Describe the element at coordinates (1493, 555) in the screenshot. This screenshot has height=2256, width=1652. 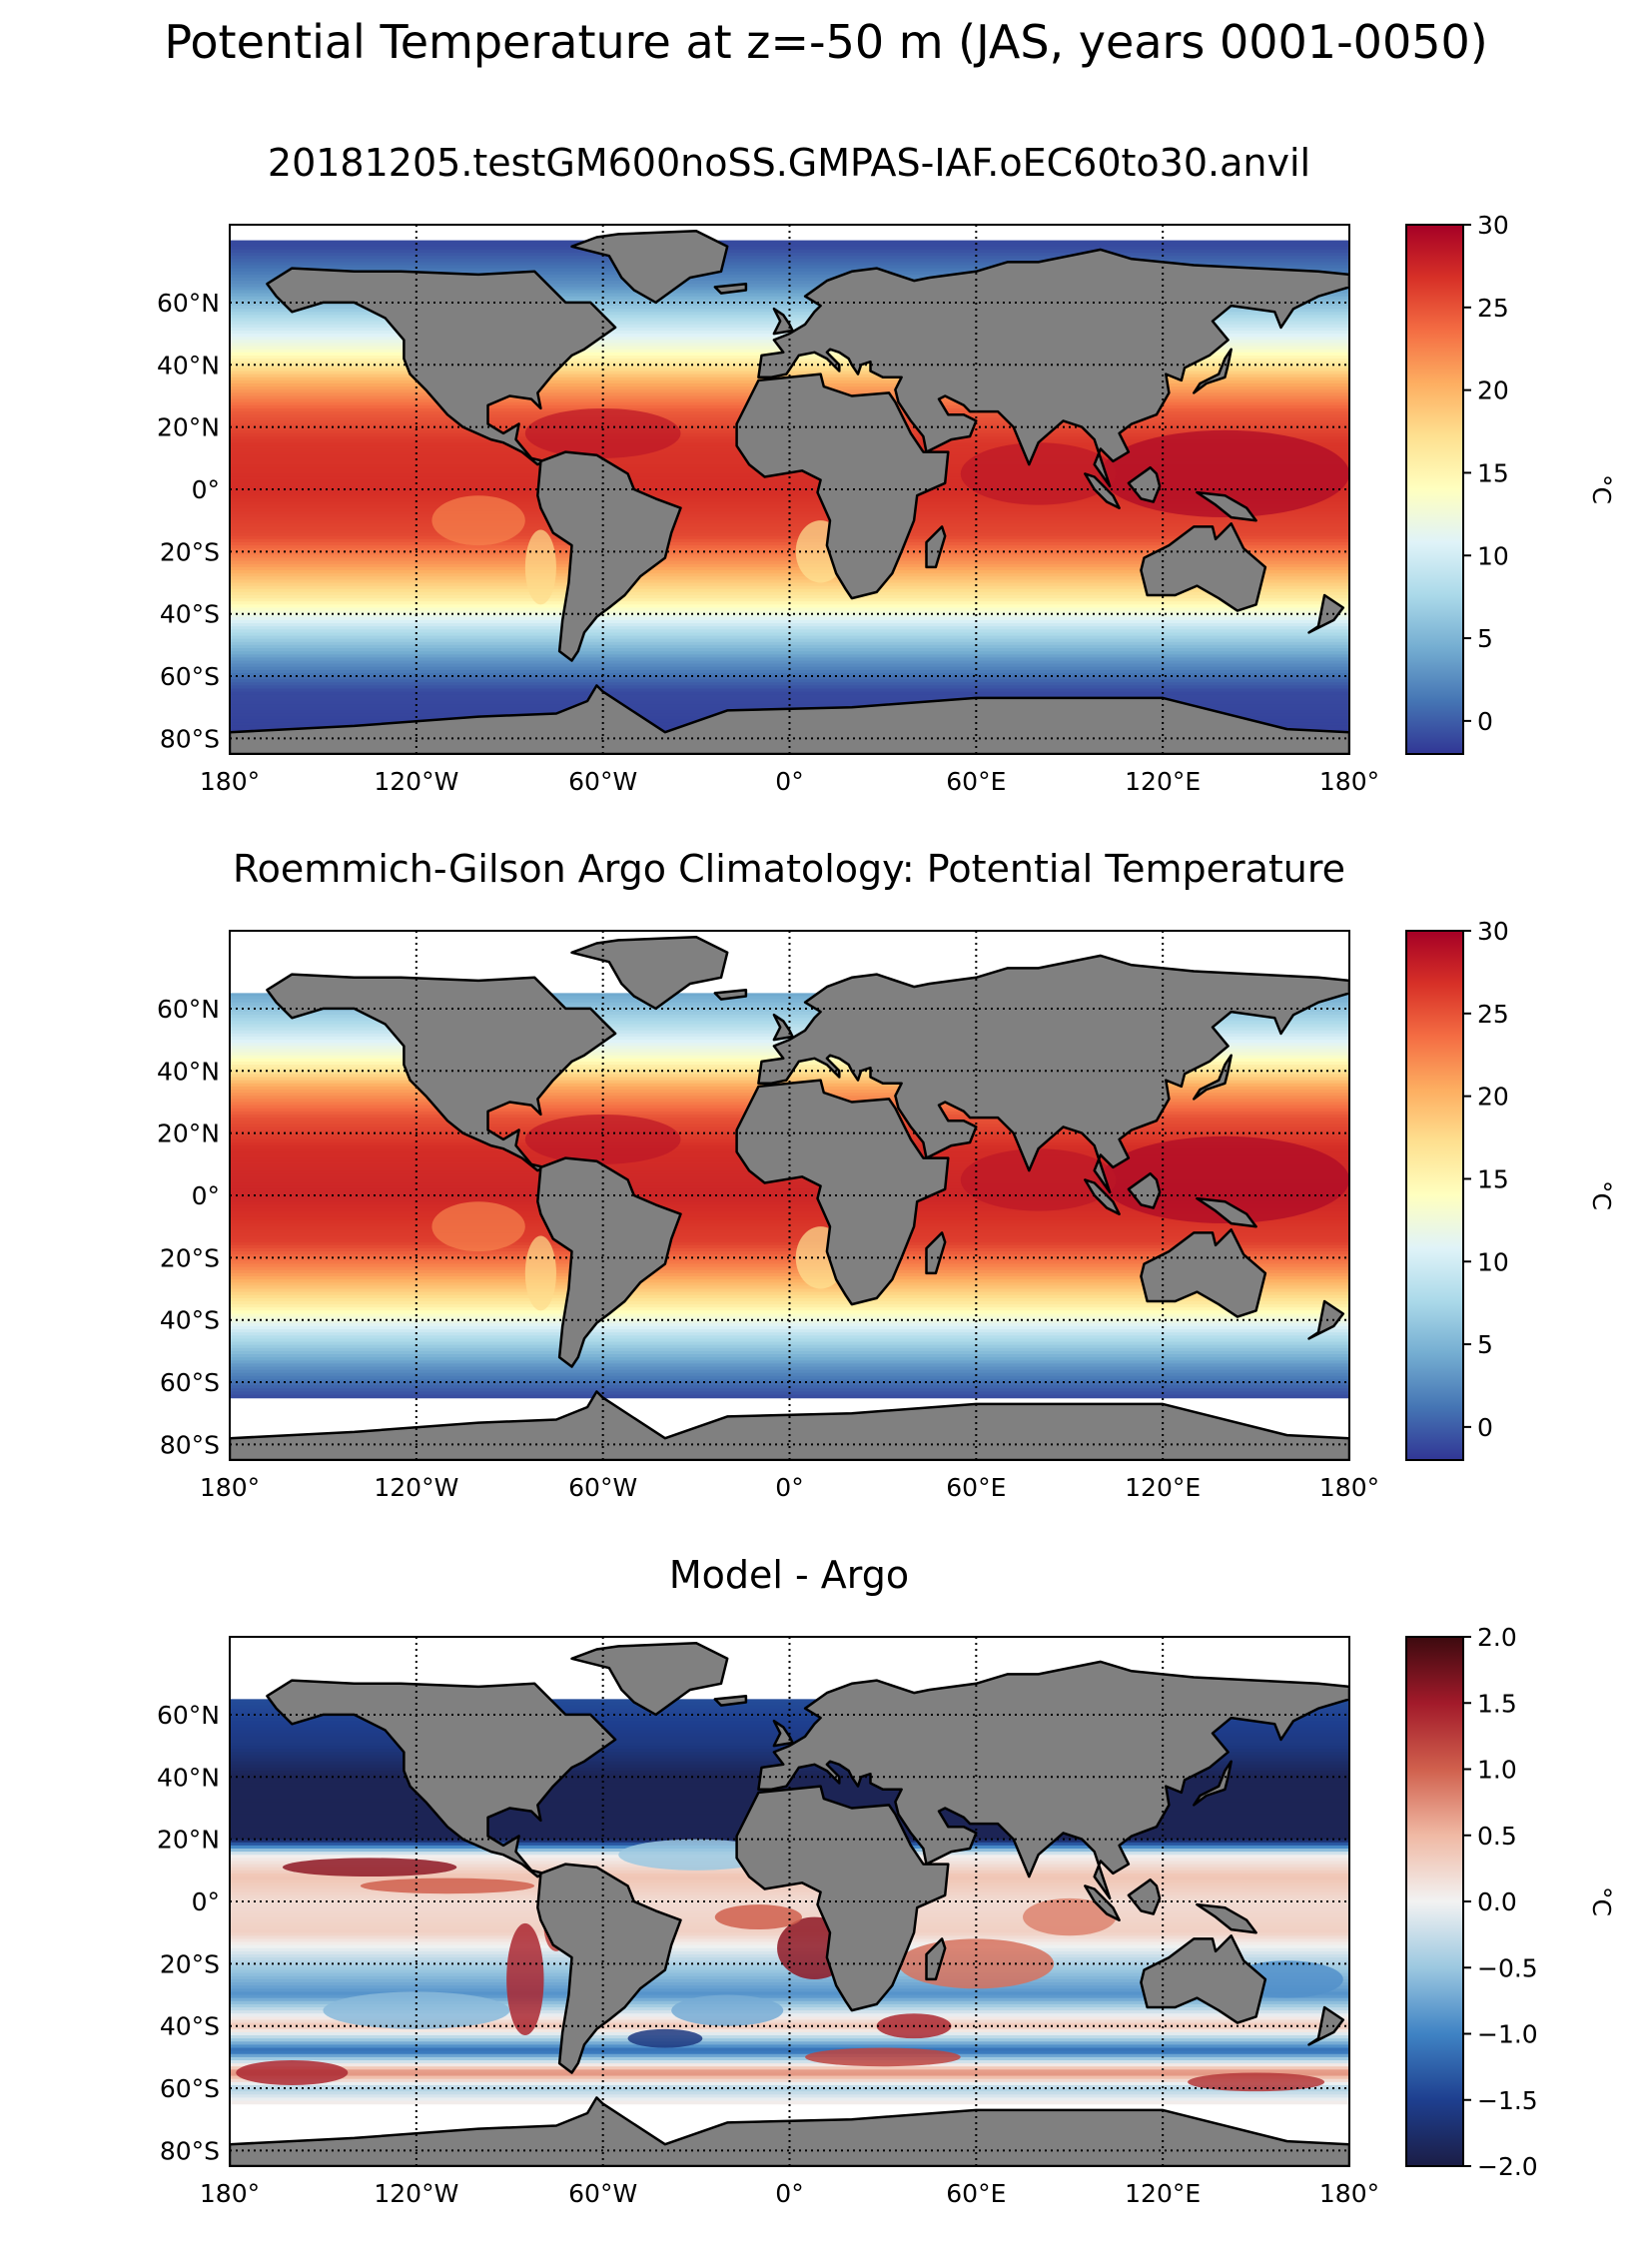
I see `colorbar-tick-label: 10` at that location.